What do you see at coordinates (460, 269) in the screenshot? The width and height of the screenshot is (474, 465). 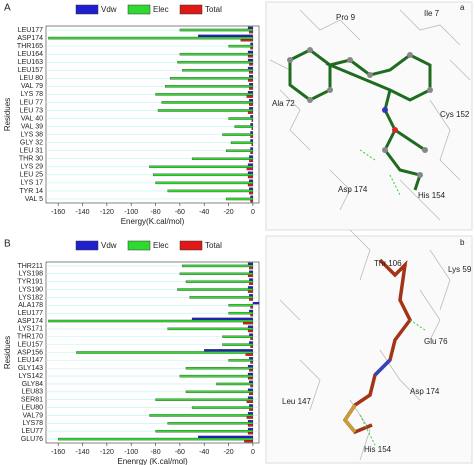 I see `residue-label: Lys 59` at bounding box center [460, 269].